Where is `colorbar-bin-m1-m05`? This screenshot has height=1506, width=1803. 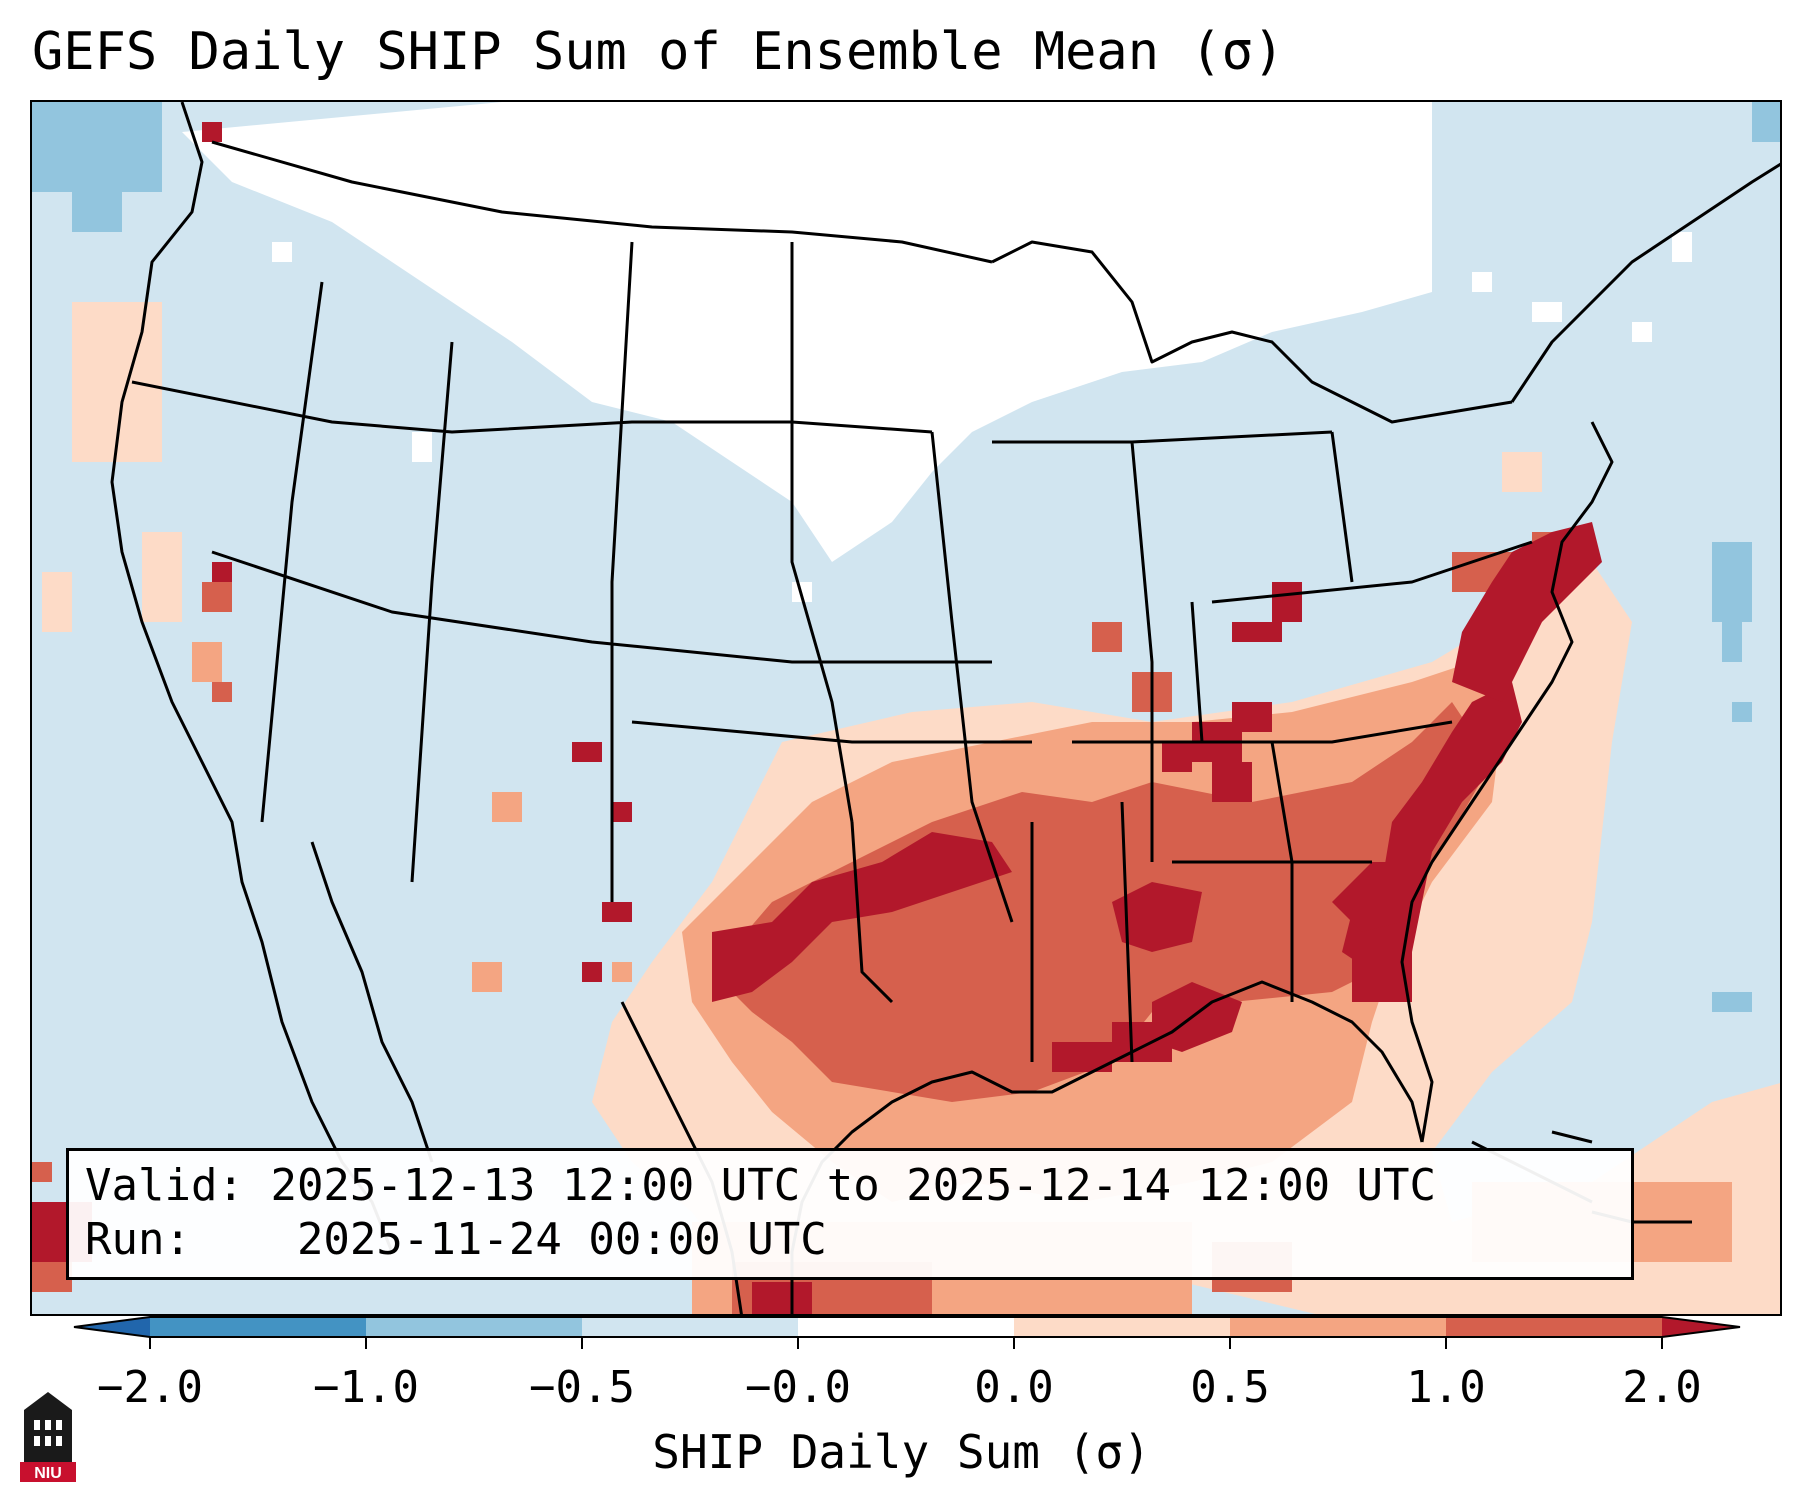
colorbar-bin-m1-m05 is located at coordinates (474, 1327).